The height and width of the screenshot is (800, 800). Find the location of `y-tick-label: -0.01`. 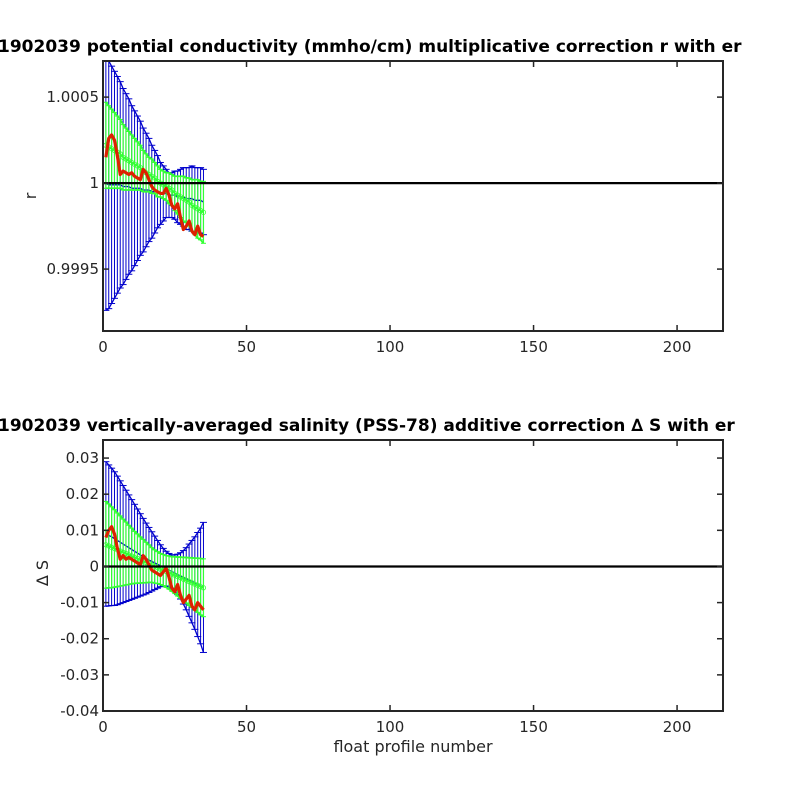

y-tick-label: -0.01 is located at coordinates (79, 603).